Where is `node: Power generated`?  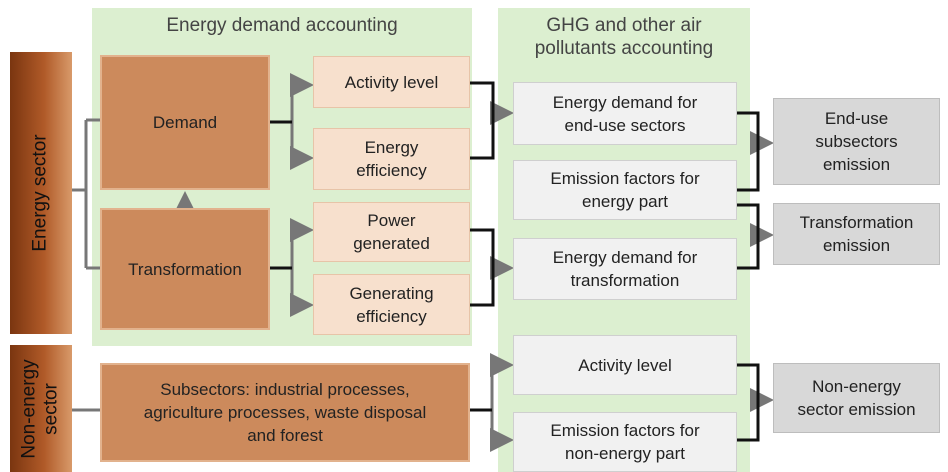
node: Power generated is located at coordinates (391, 232).